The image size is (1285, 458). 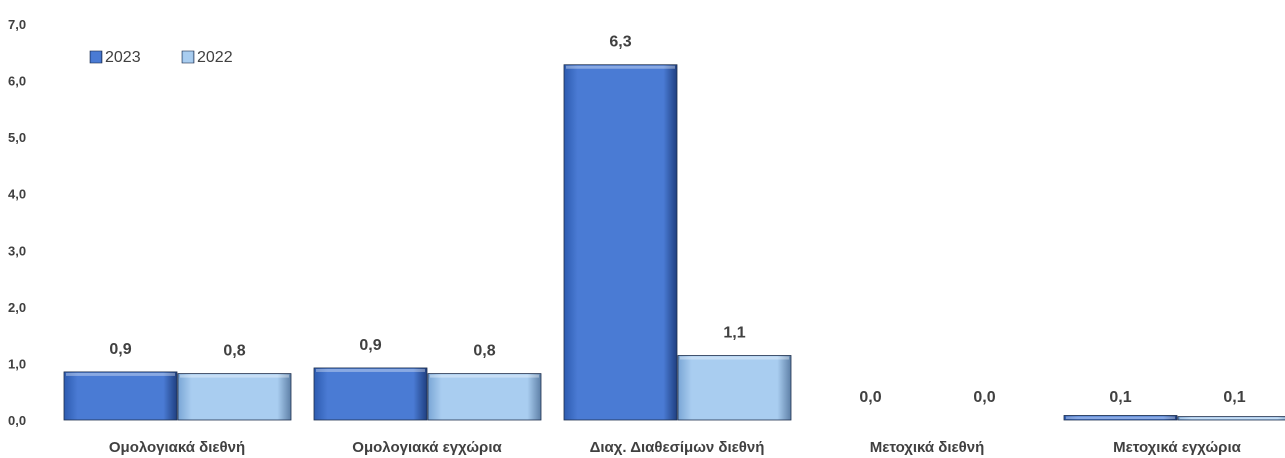 I want to click on x-tick-label: Μετοχικά διεθνή, so click(x=927, y=447).